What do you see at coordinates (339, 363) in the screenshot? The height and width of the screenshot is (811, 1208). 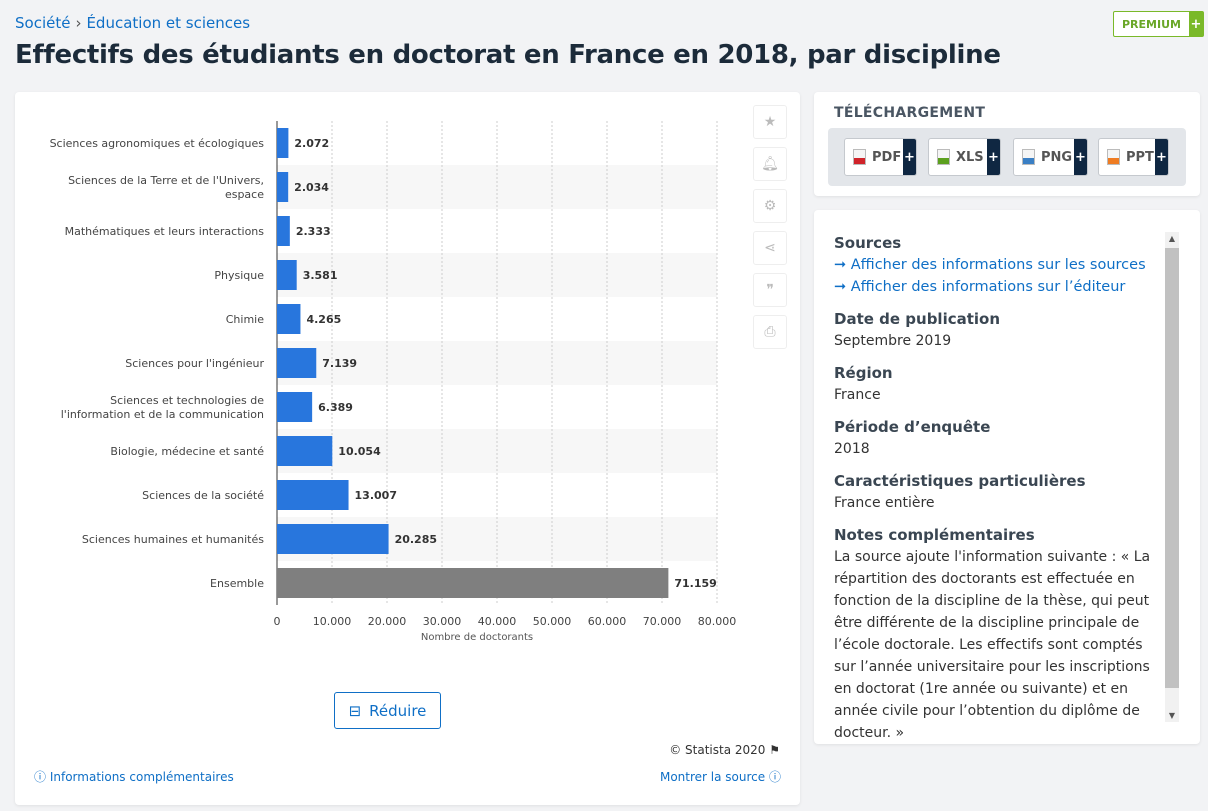 I see `data-label: 7.139` at bounding box center [339, 363].